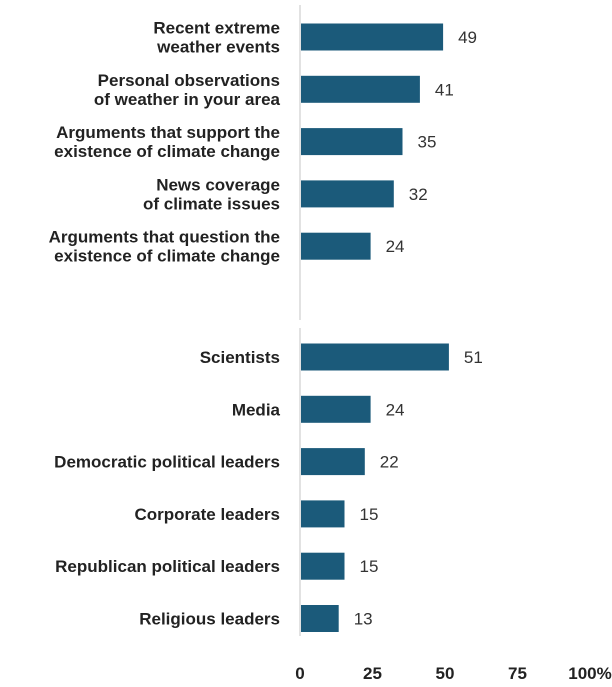  What do you see at coordinates (389, 462) in the screenshot?
I see `value-label-1-2: 22` at bounding box center [389, 462].